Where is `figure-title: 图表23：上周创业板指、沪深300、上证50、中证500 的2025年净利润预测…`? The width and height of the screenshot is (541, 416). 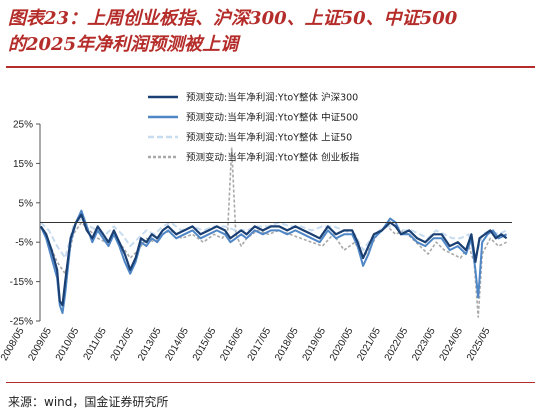 figure-title: 图表23：上周创业板指、沪深300、上证50、中证500 的2025年净利润预测… is located at coordinates (270, 32).